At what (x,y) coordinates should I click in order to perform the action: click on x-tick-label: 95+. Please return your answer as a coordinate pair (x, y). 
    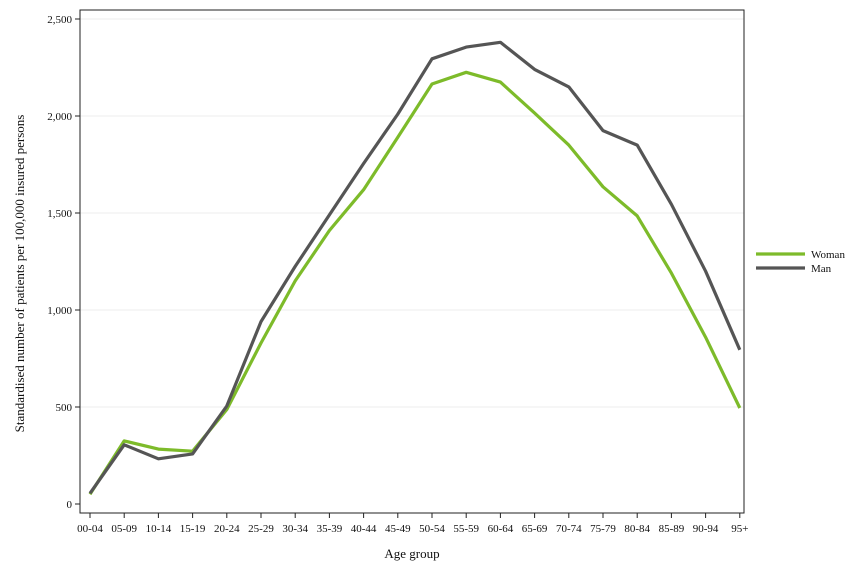
    Looking at the image, I should click on (739, 529).